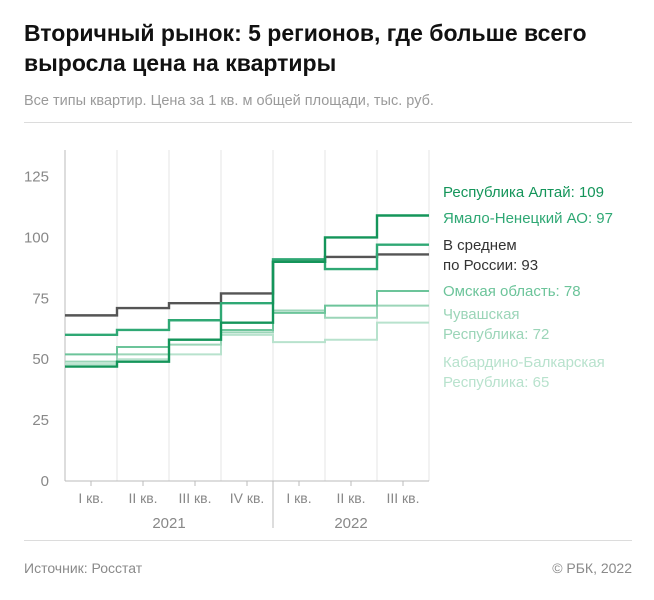 The height and width of the screenshot is (600, 654). What do you see at coordinates (83, 568) in the screenshot?
I see `source-note: Источник: Росстат` at bounding box center [83, 568].